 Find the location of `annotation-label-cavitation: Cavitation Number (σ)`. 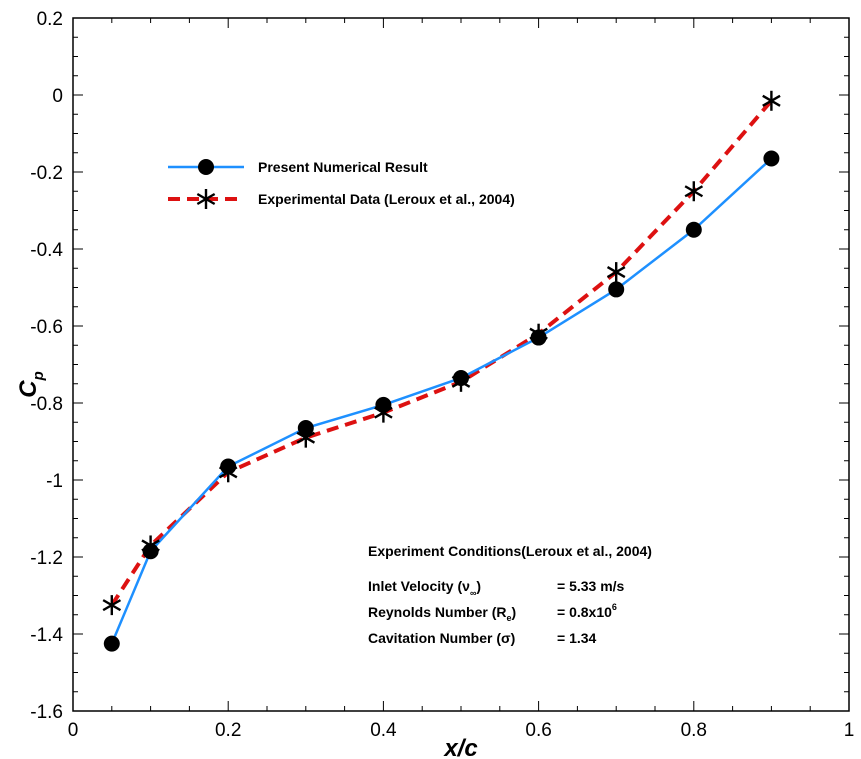

annotation-label-cavitation: Cavitation Number (σ) is located at coordinates (441, 638).